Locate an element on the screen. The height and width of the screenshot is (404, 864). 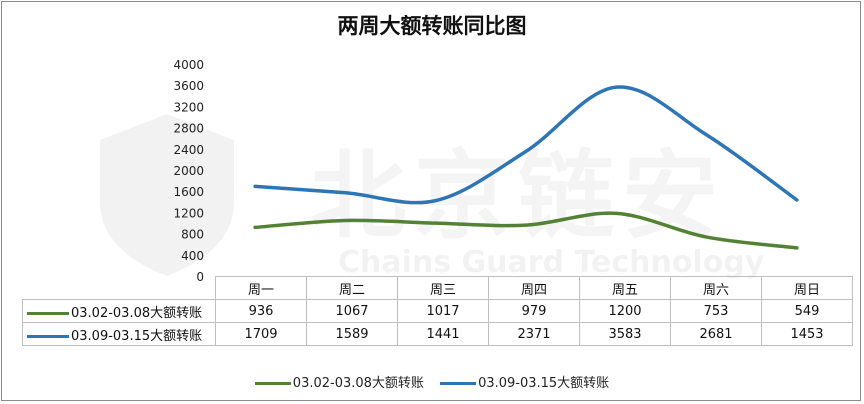
y-tick-label: 800 is located at coordinates (192, 235).